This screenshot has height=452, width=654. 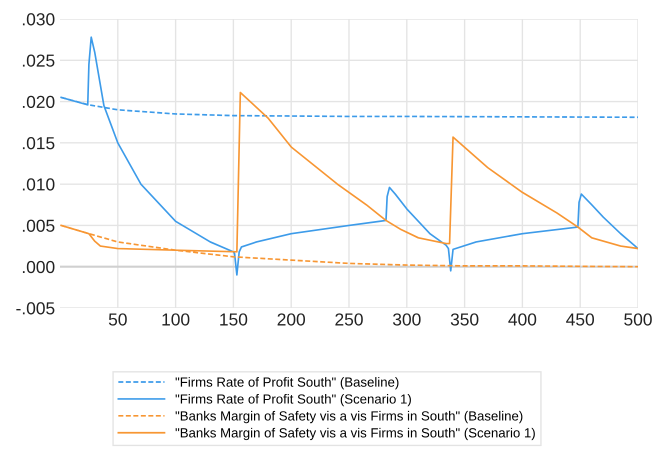 I want to click on legend-label: "Banks Margin of Safety vis a vis Firms in South" (Baseline), so click(x=349, y=417).